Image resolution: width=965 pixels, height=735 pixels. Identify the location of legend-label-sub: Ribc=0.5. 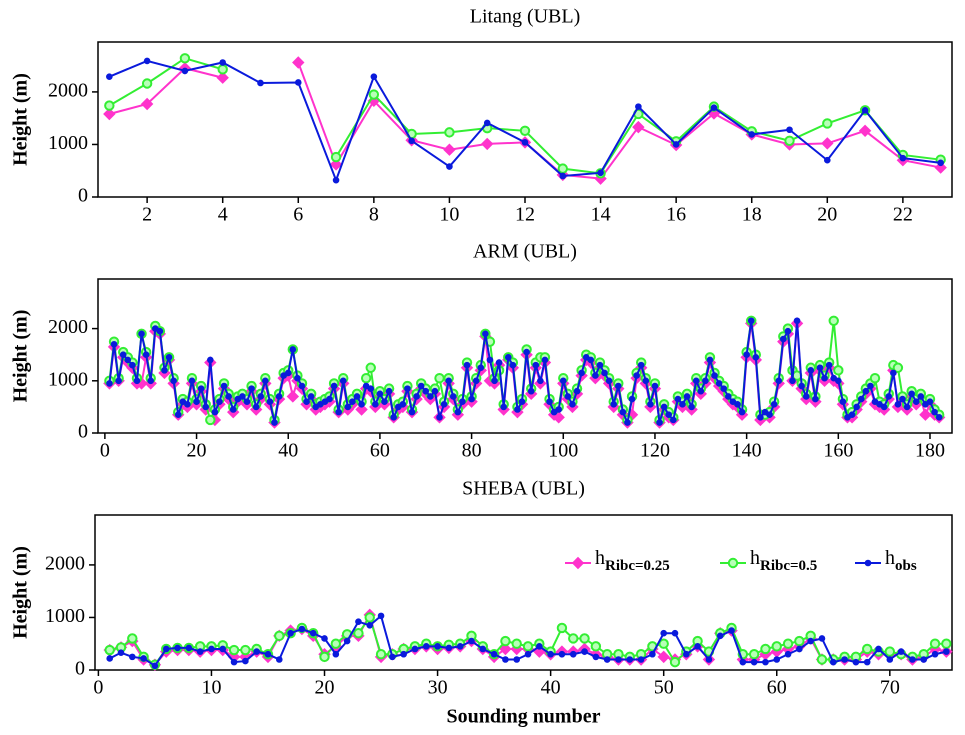
(788, 566).